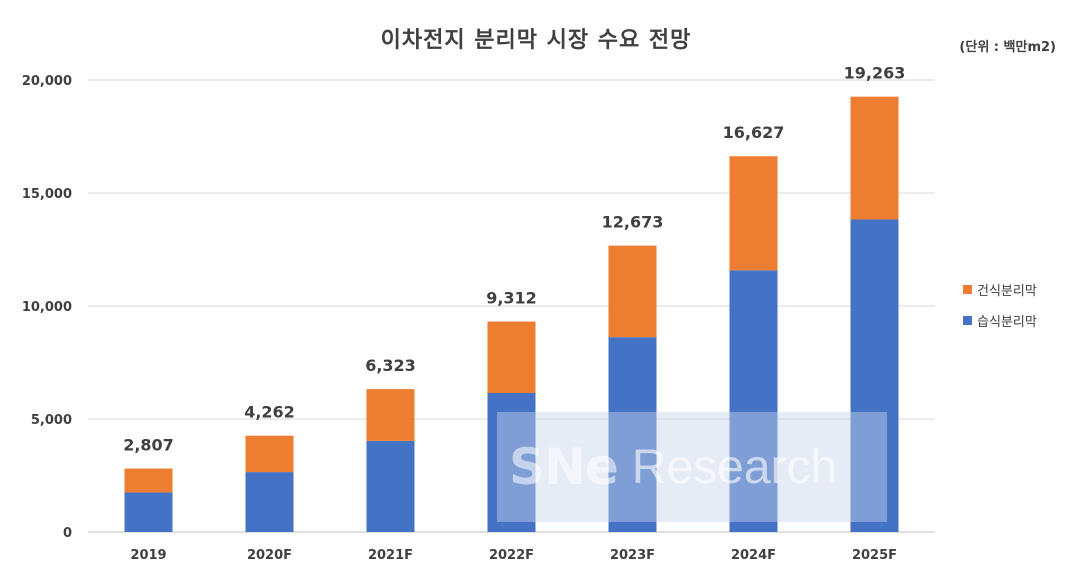 This screenshot has width=1072, height=571. I want to click on x-tick-label: 2025F, so click(874, 555).